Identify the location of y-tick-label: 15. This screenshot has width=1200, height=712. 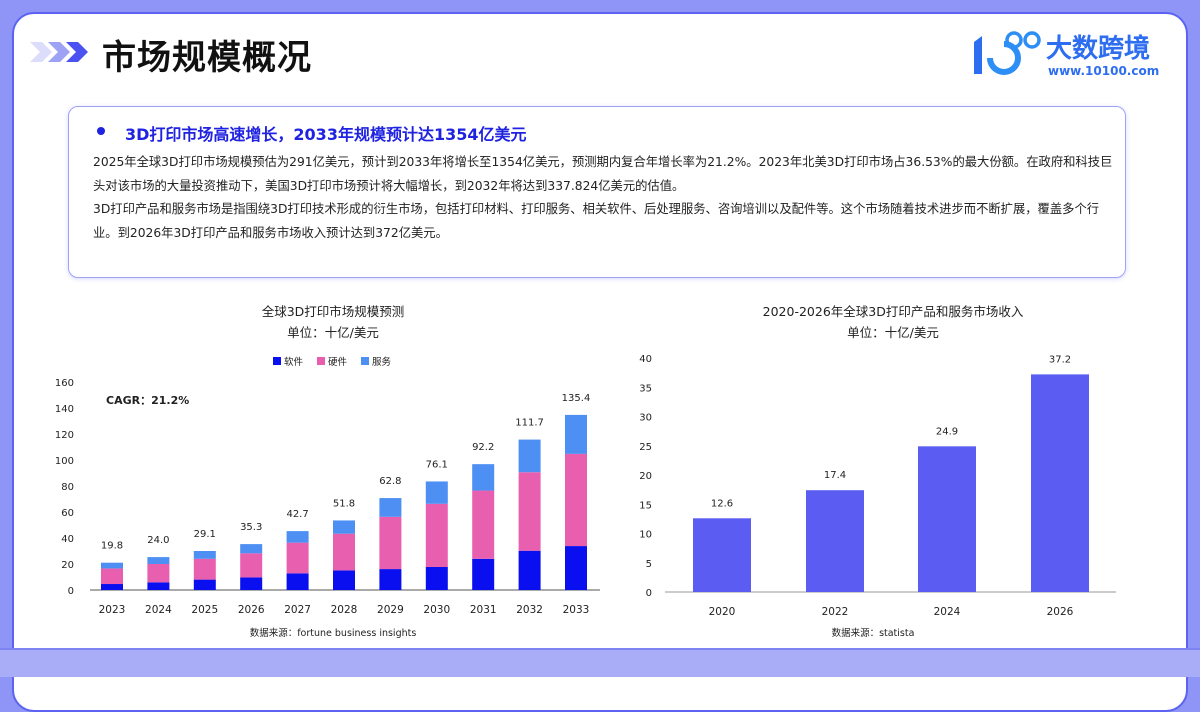
(645, 505).